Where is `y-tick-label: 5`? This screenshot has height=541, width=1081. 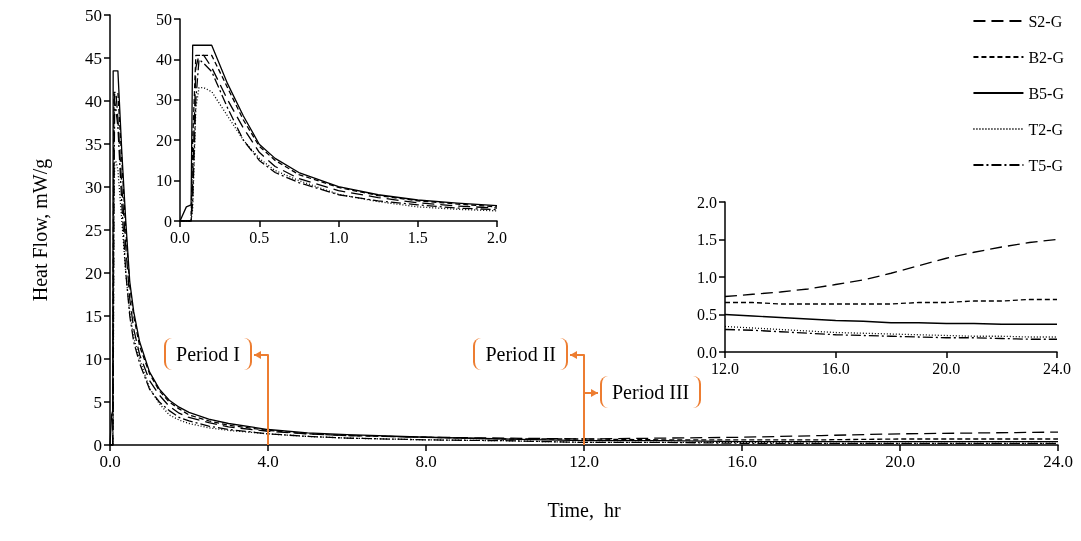
y-tick-label: 5 is located at coordinates (97, 402).